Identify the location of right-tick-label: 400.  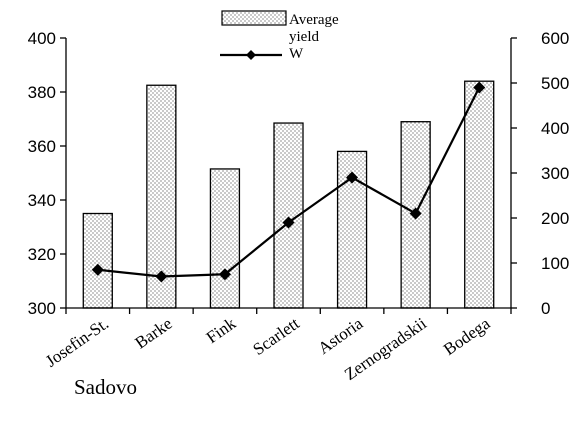
(555, 128).